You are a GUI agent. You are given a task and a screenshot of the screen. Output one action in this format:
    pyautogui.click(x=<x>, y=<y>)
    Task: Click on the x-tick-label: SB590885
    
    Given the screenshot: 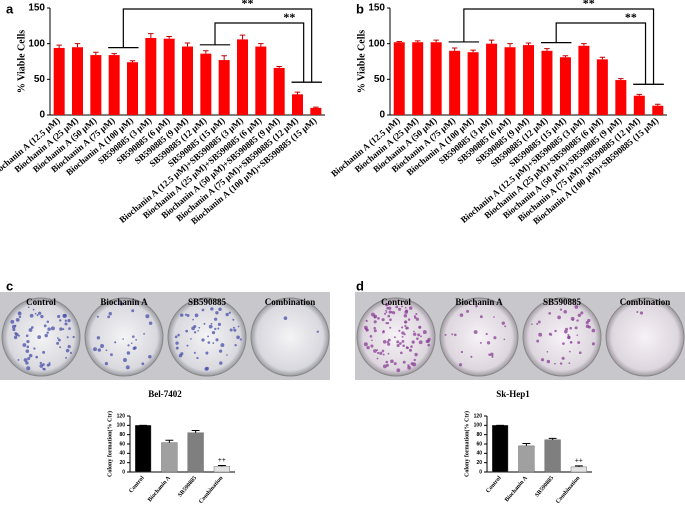 What is the action you would take?
    pyautogui.click(x=544, y=486)
    